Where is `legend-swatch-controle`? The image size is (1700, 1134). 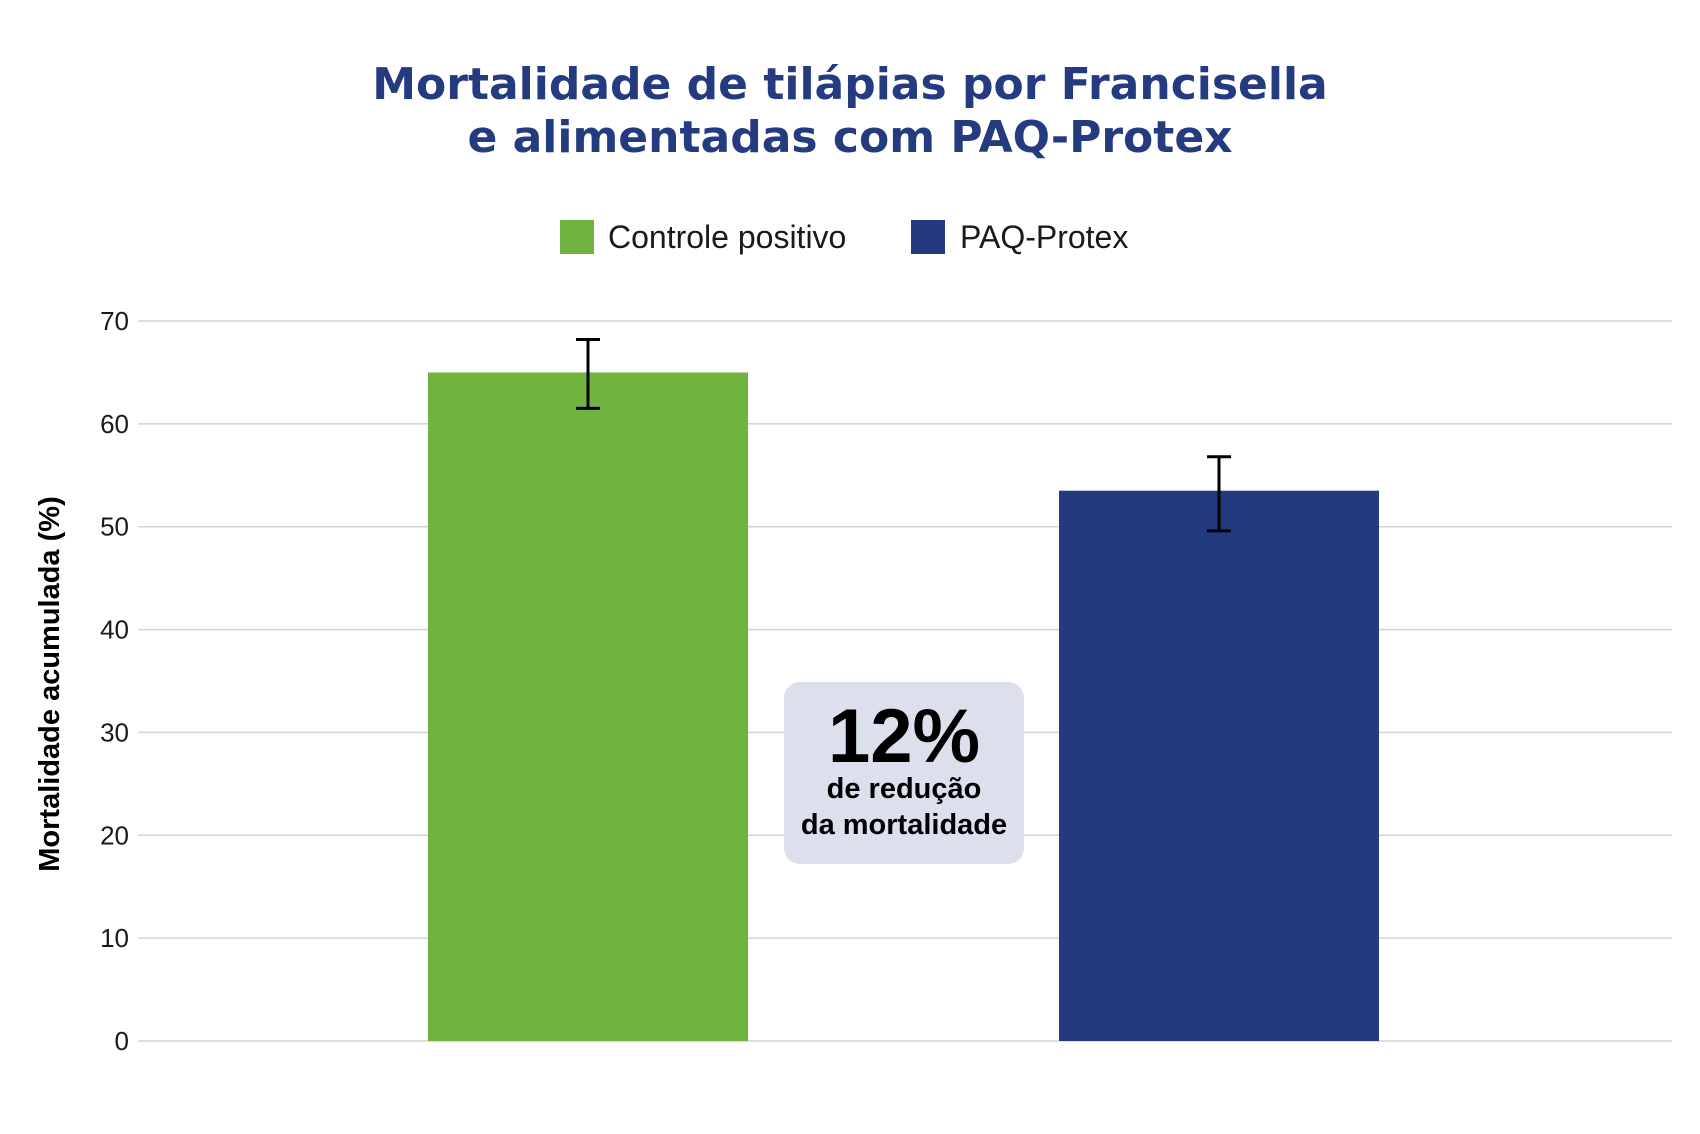
legend-swatch-controle is located at coordinates (577, 237).